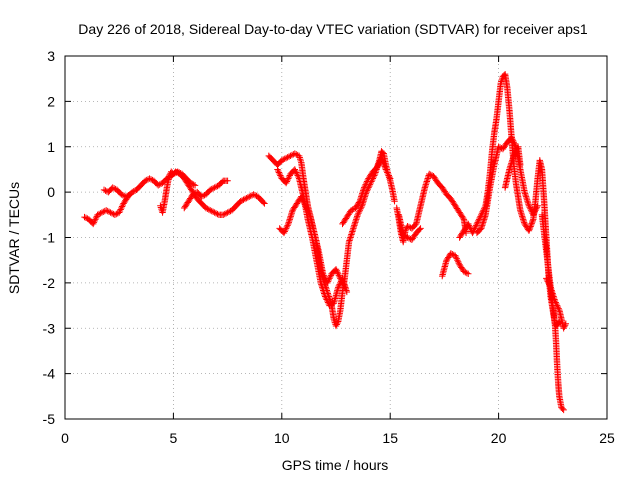 The height and width of the screenshot is (480, 640). What do you see at coordinates (49, 238) in the screenshot?
I see `y-tick-label: -1` at bounding box center [49, 238].